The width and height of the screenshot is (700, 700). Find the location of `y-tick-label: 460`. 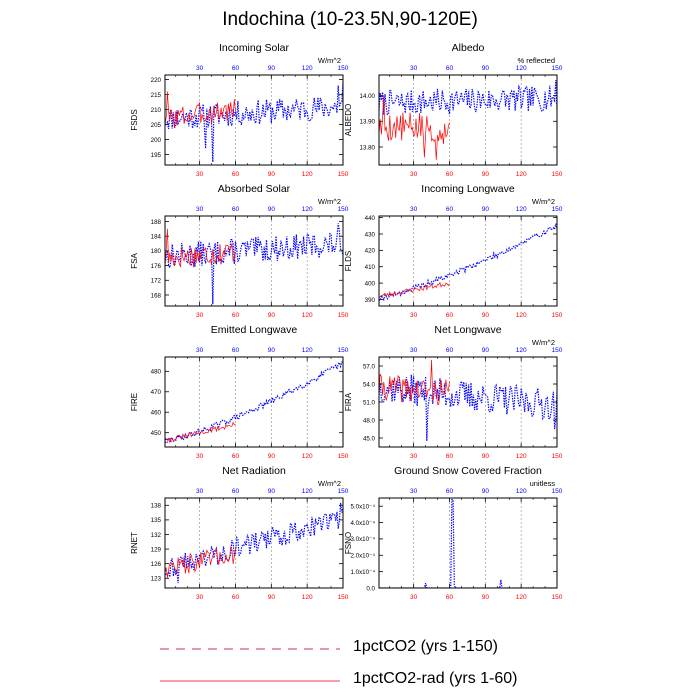

y-tick-label: 460 is located at coordinates (156, 413).